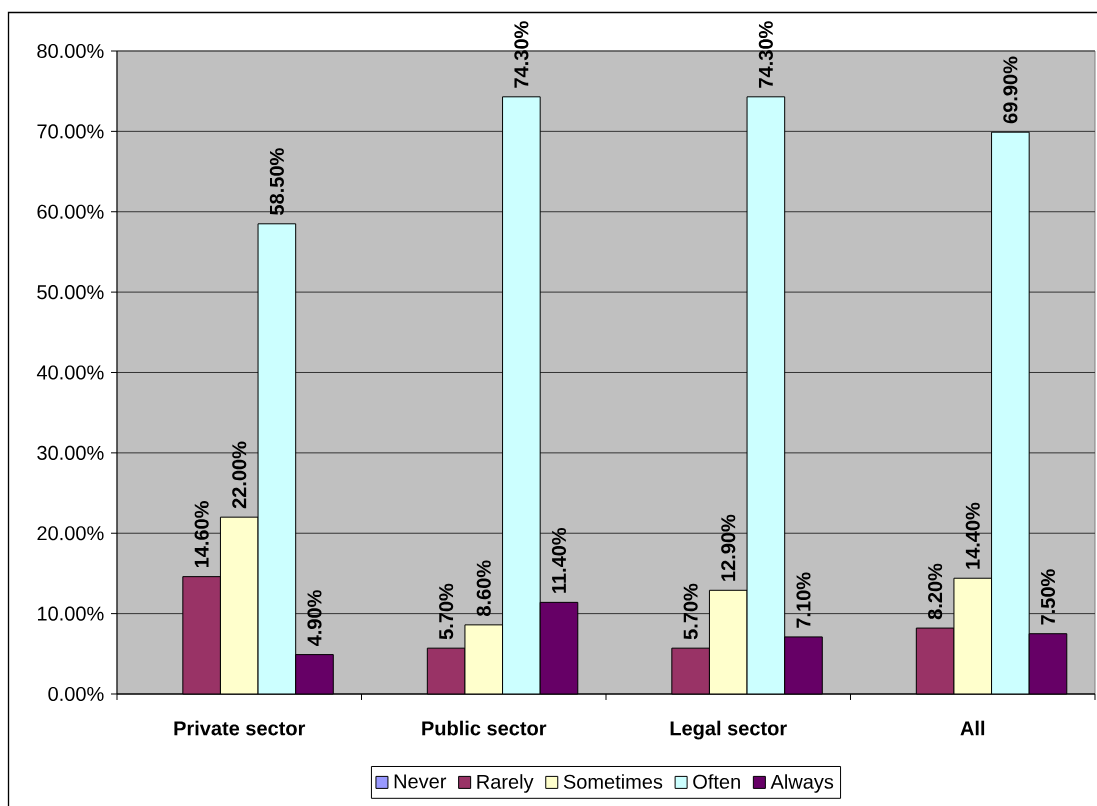  What do you see at coordinates (76, 694) in the screenshot?
I see `y-tick-label: 0.00%` at bounding box center [76, 694].